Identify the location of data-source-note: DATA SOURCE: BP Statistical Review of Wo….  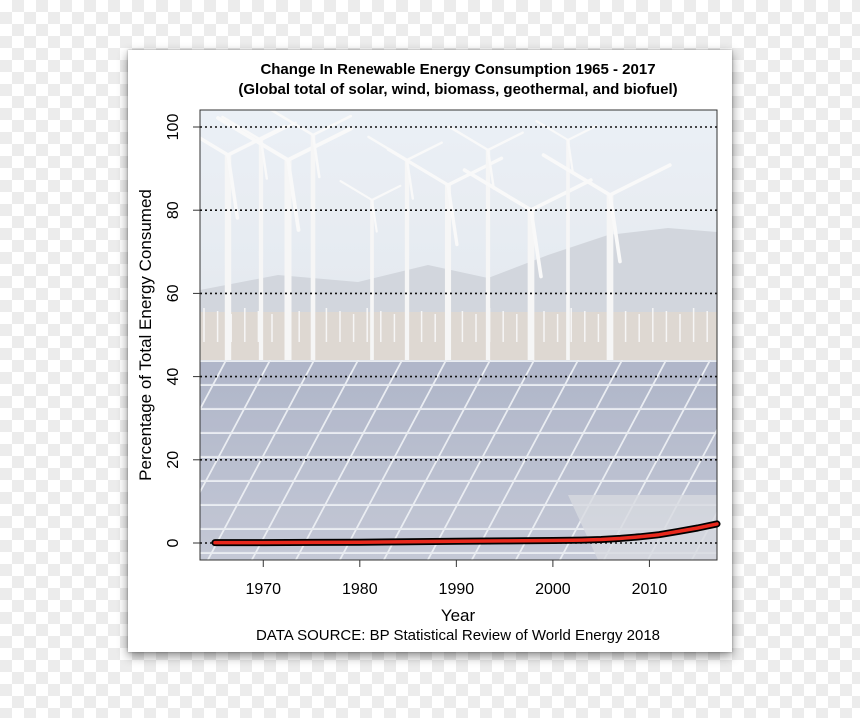
(458, 635).